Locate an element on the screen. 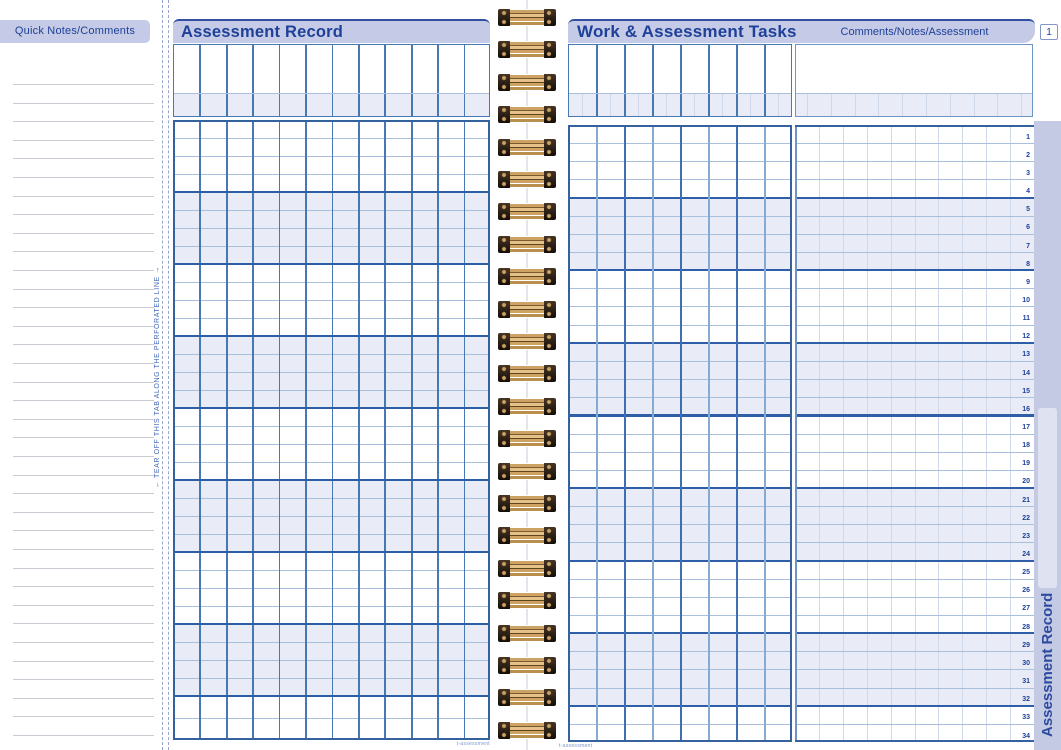  comment-bottom-border is located at coordinates (914, 741).